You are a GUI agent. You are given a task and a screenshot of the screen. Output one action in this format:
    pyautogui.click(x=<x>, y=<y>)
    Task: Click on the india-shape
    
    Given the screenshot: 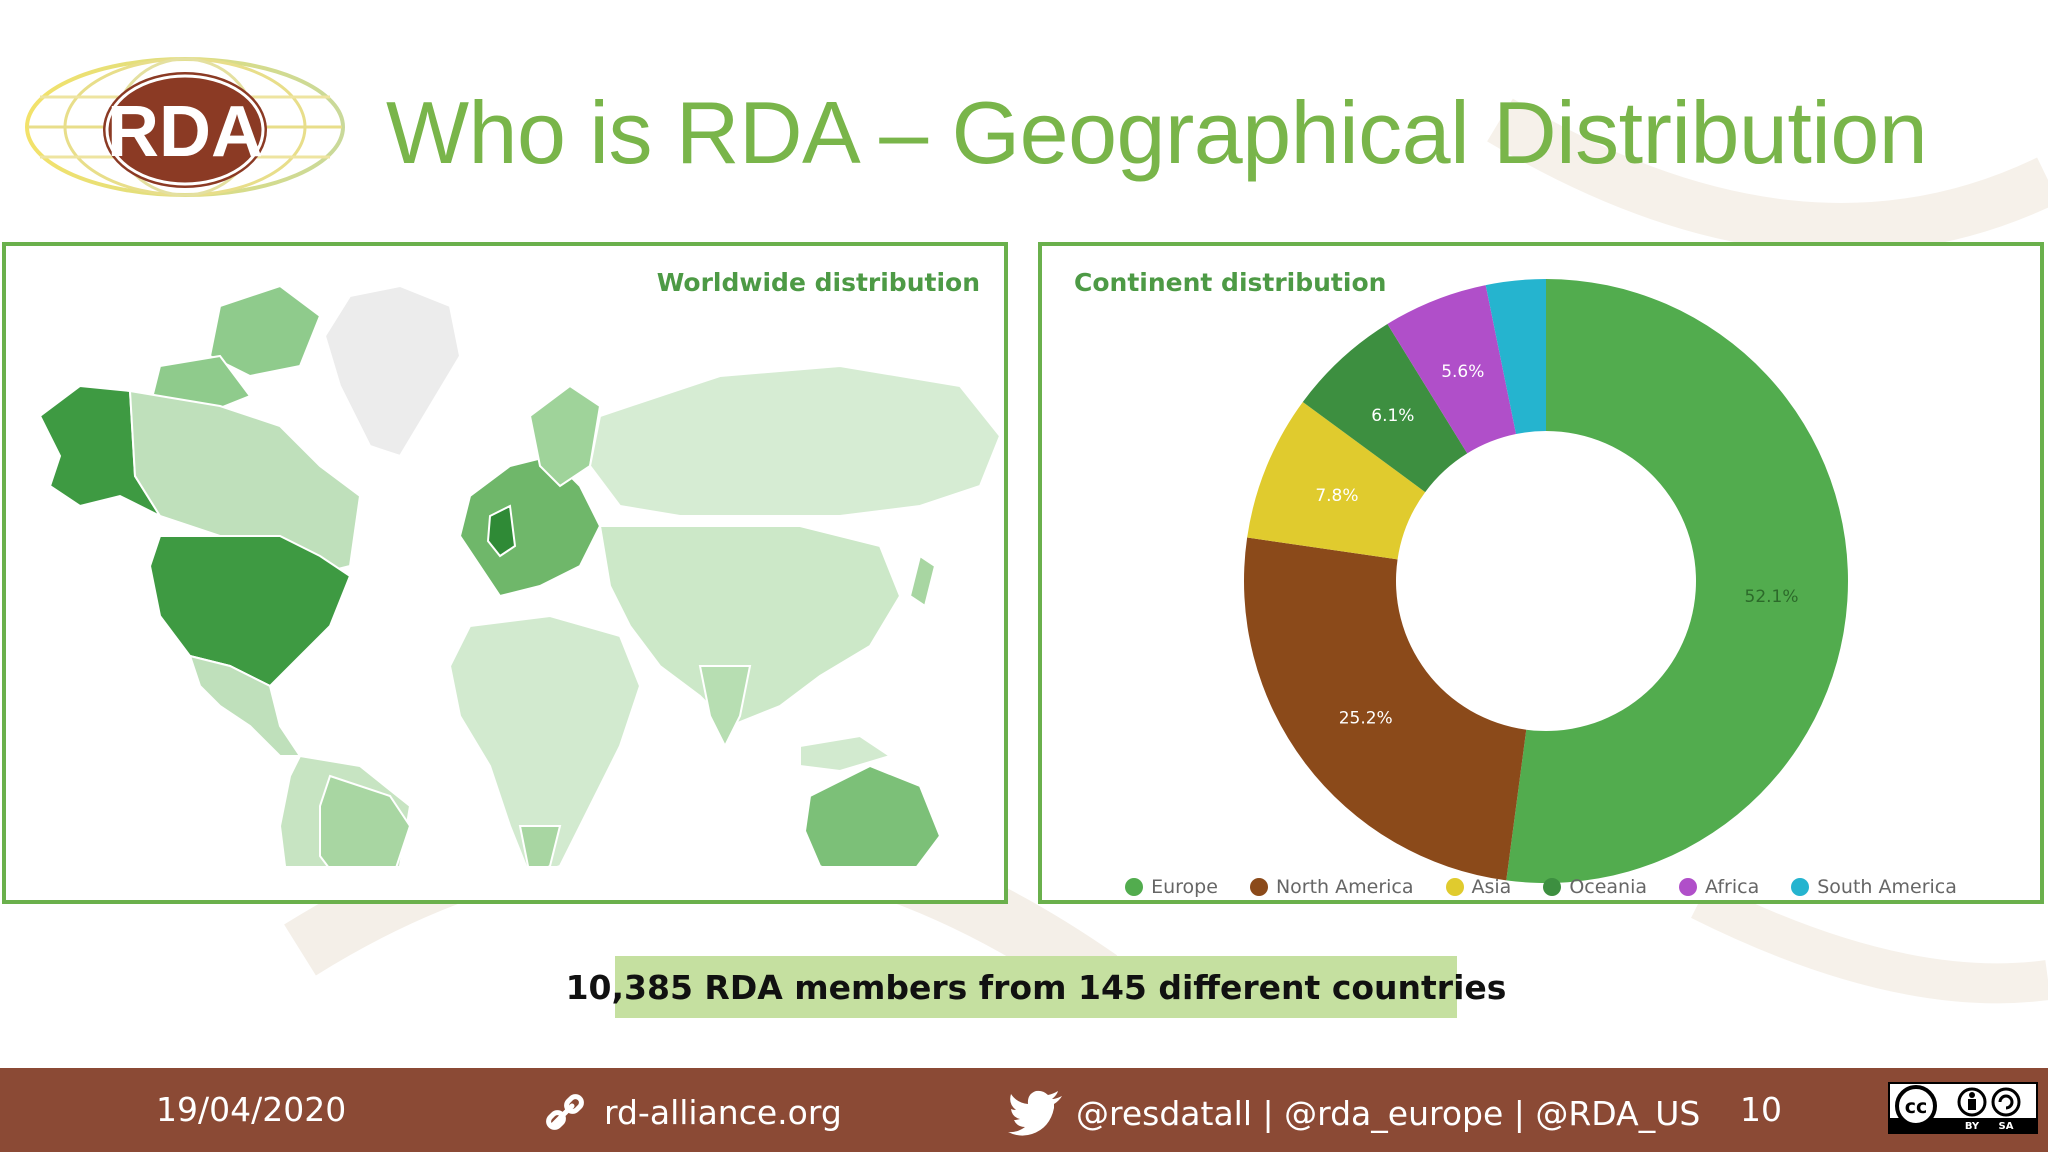 What is the action you would take?
    pyautogui.click(x=725, y=707)
    